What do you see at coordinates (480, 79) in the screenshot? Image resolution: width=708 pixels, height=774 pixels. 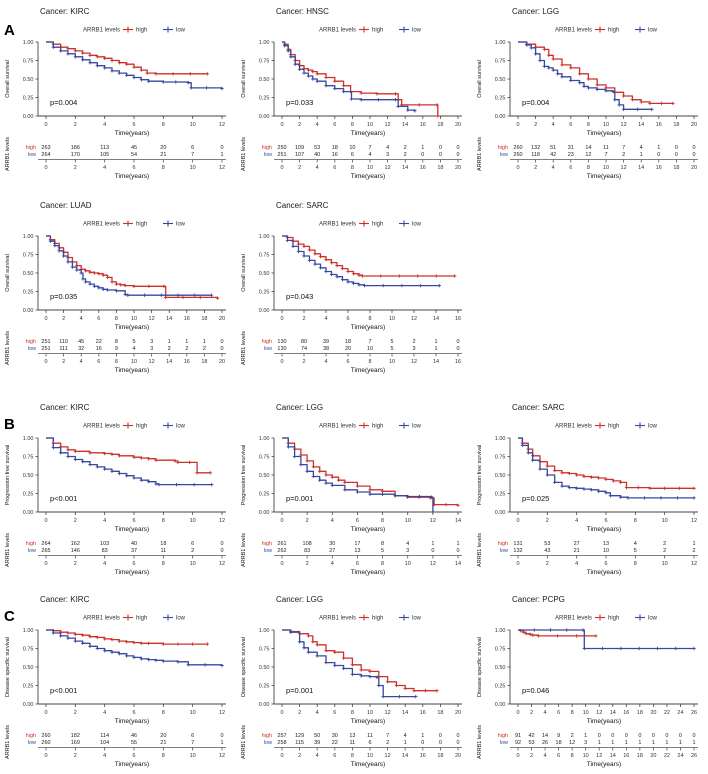 I see `y-axis-title: Overall survival` at bounding box center [480, 79].